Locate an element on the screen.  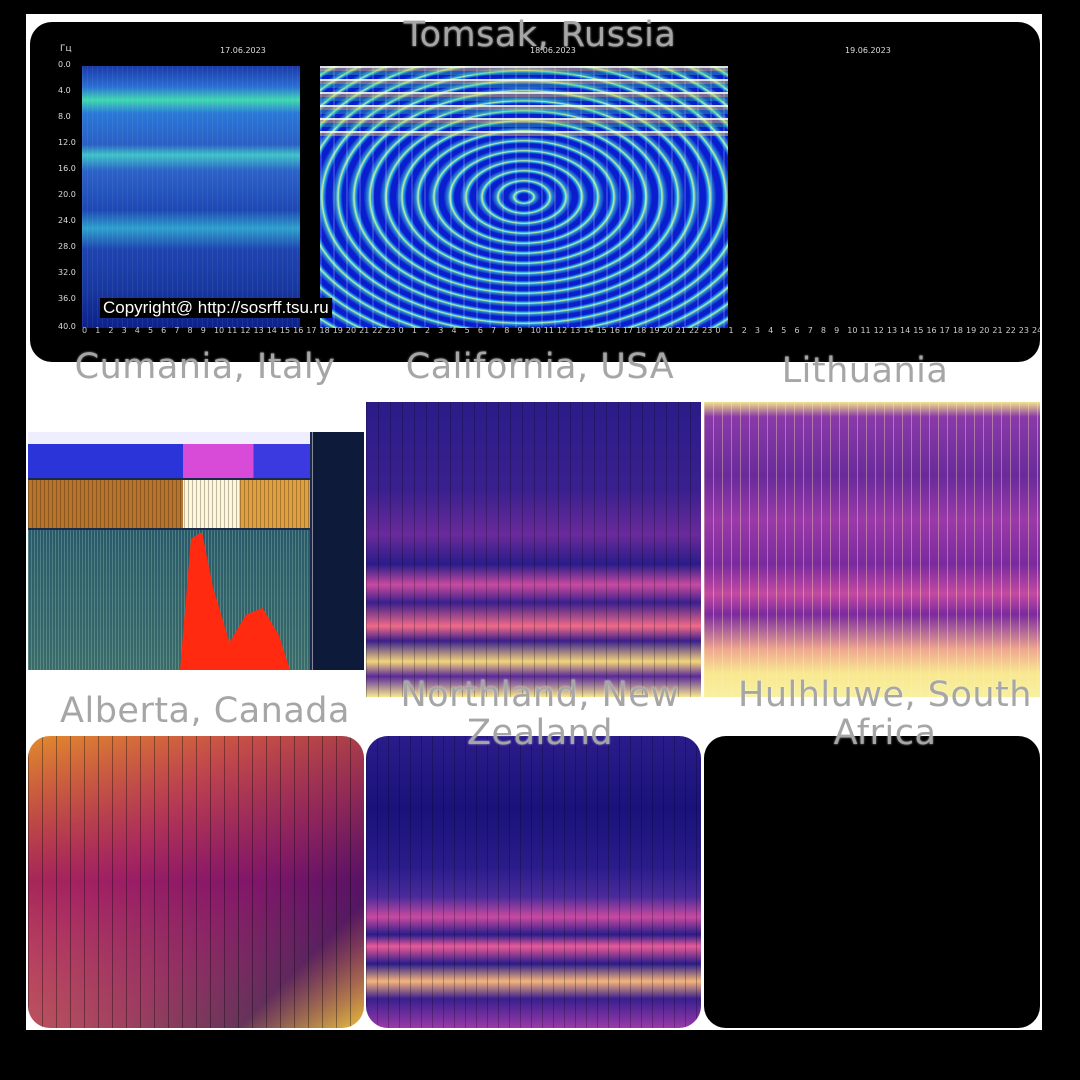
cumiana-header-bar is located at coordinates (169, 438).